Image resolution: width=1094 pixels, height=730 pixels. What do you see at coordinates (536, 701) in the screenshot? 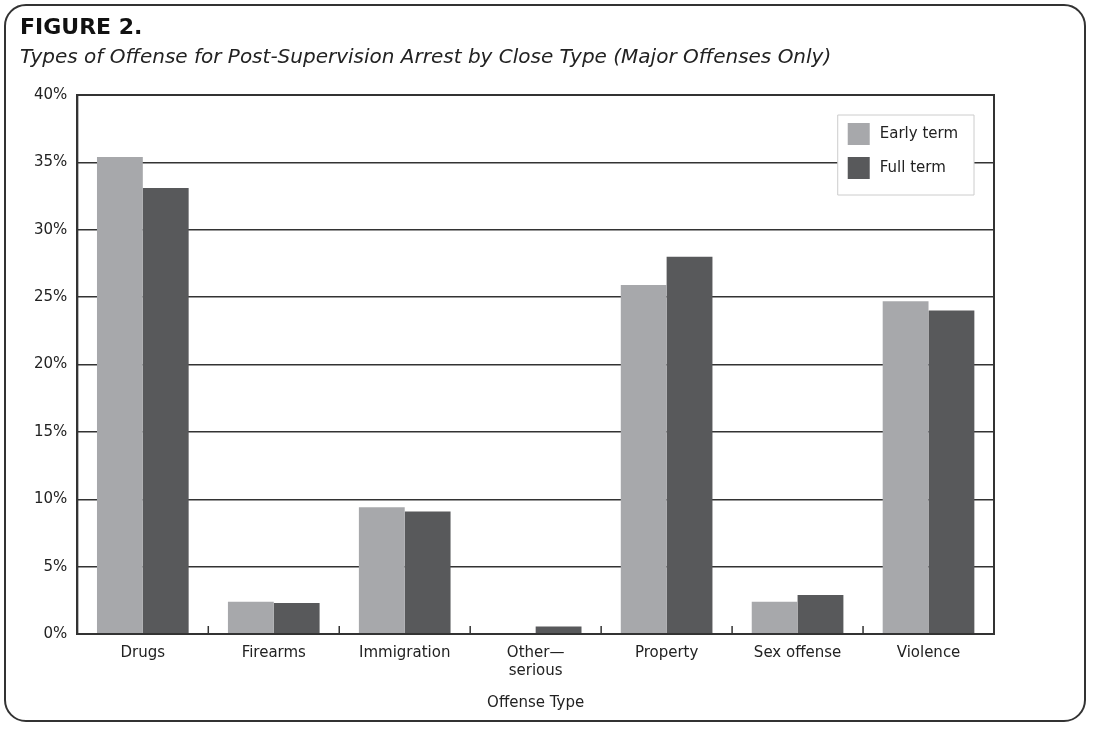
I see `x-axis-title: Offense Type` at bounding box center [536, 701].